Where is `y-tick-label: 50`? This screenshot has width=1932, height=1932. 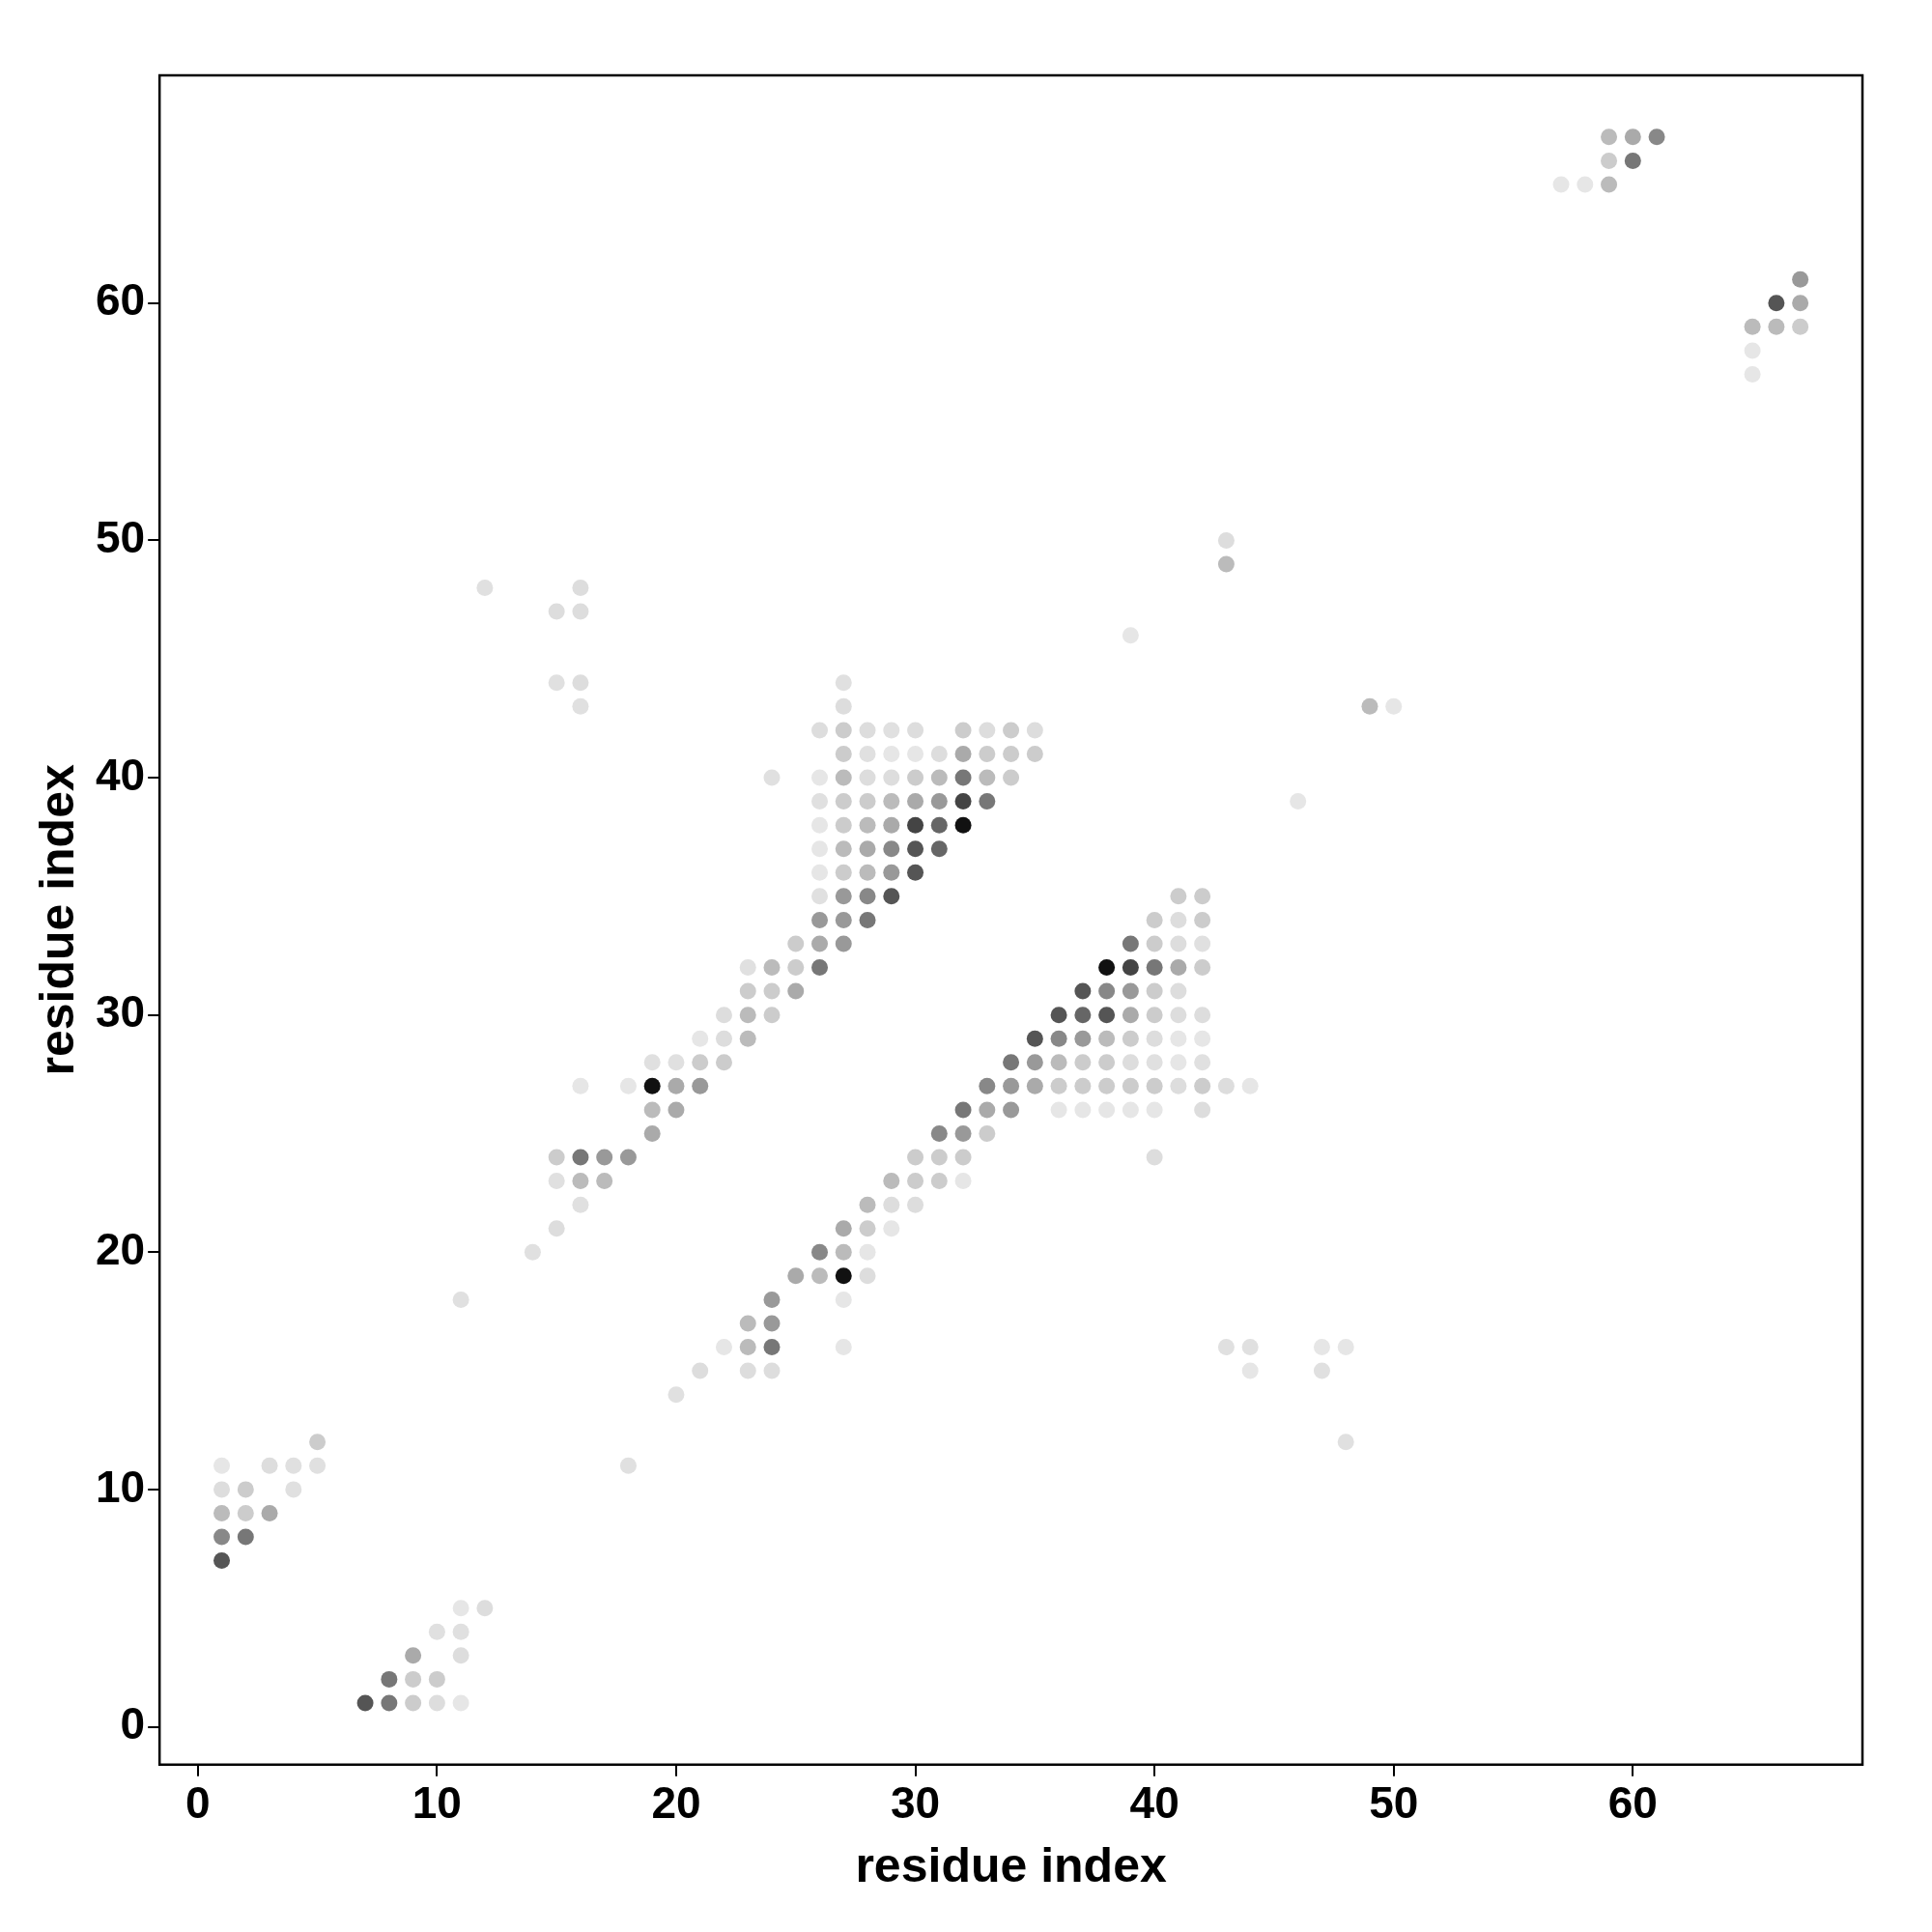 y-tick-label: 50 is located at coordinates (120, 537).